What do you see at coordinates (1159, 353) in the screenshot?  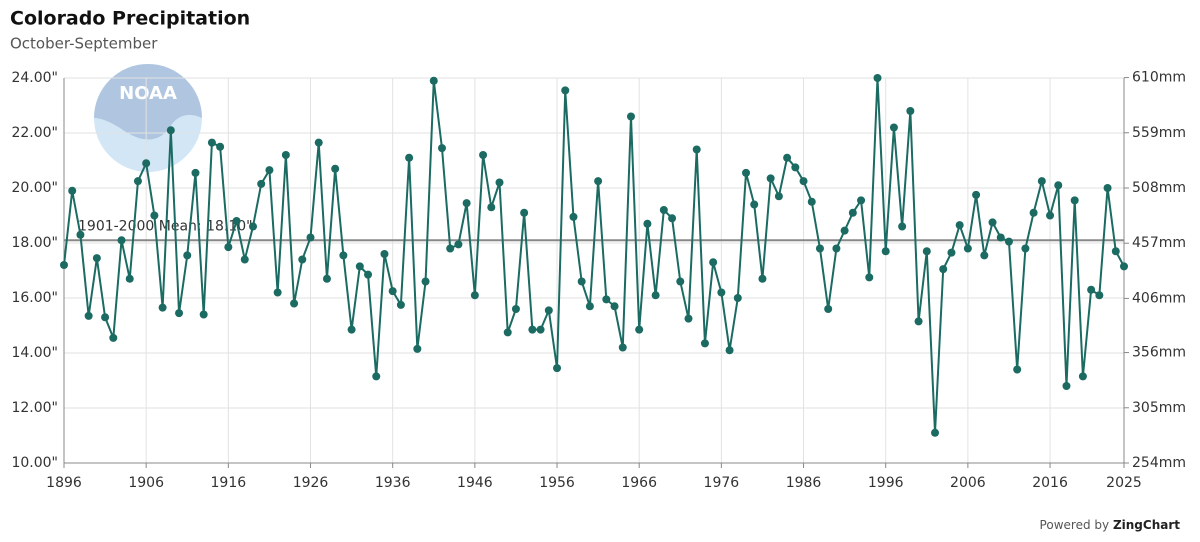 I see `y2-tick-label: 356mm` at bounding box center [1159, 353].